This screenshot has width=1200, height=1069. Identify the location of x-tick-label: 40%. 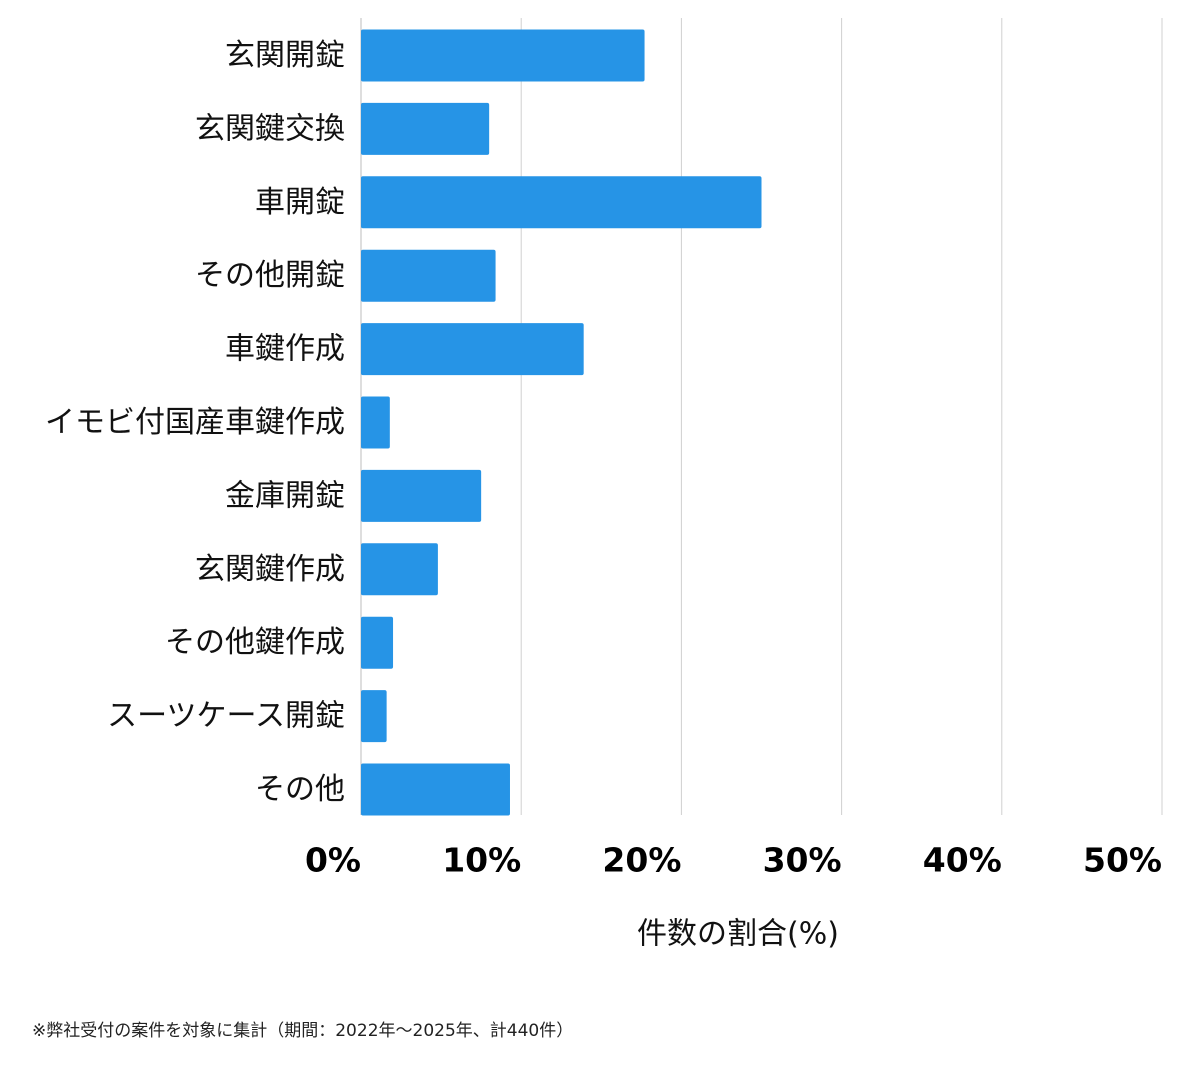
(962, 860).